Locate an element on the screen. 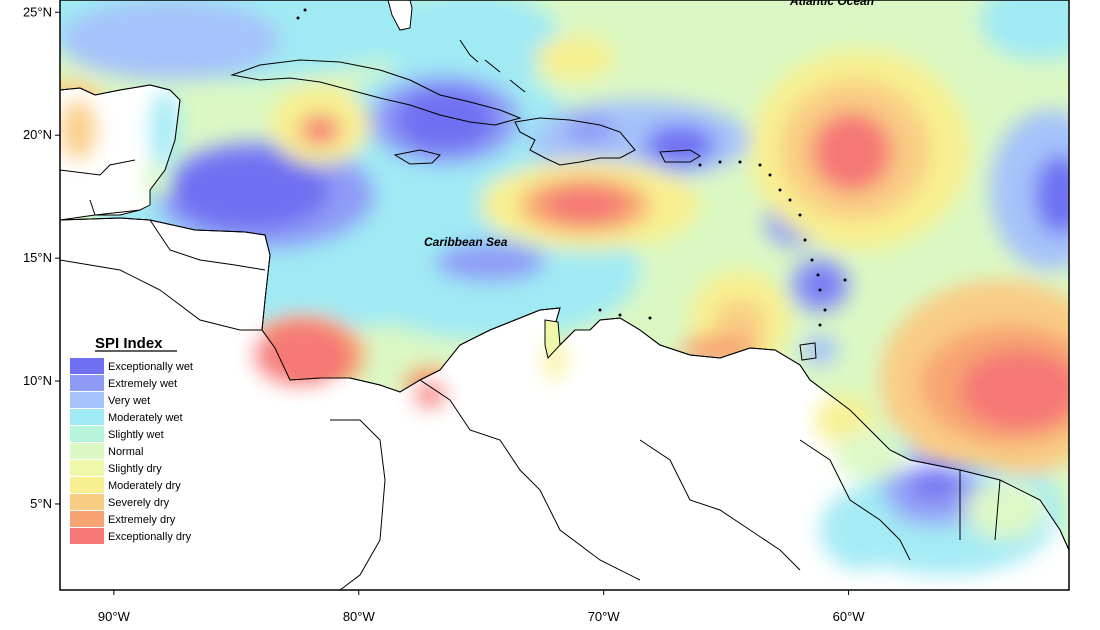  legend-label: Exceptionally dry is located at coordinates (150, 537).